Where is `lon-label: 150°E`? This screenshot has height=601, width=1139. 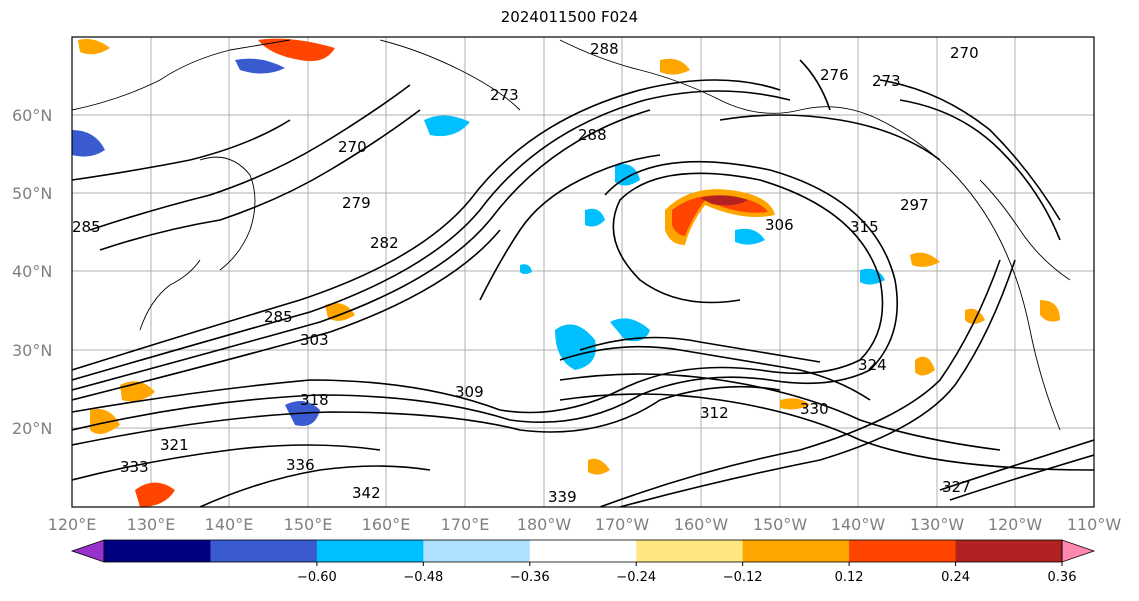
lon-label: 150°E is located at coordinates (308, 524).